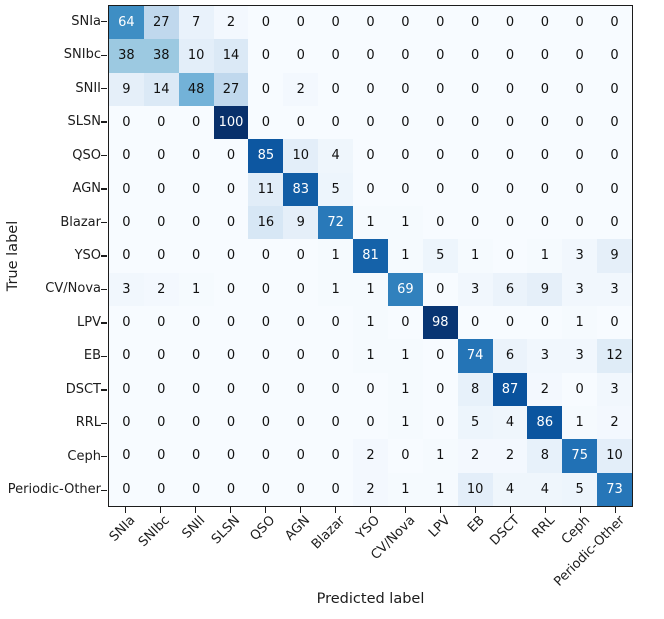  Describe the element at coordinates (82, 55) in the screenshot. I see `y-tick-label: SNIbc` at that location.